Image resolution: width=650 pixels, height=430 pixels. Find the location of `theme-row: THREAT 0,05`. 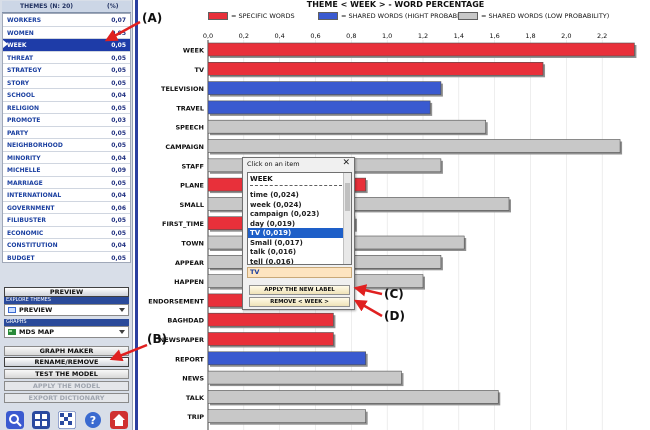

theme-row: THREAT 0,05 is located at coordinates (66, 58).